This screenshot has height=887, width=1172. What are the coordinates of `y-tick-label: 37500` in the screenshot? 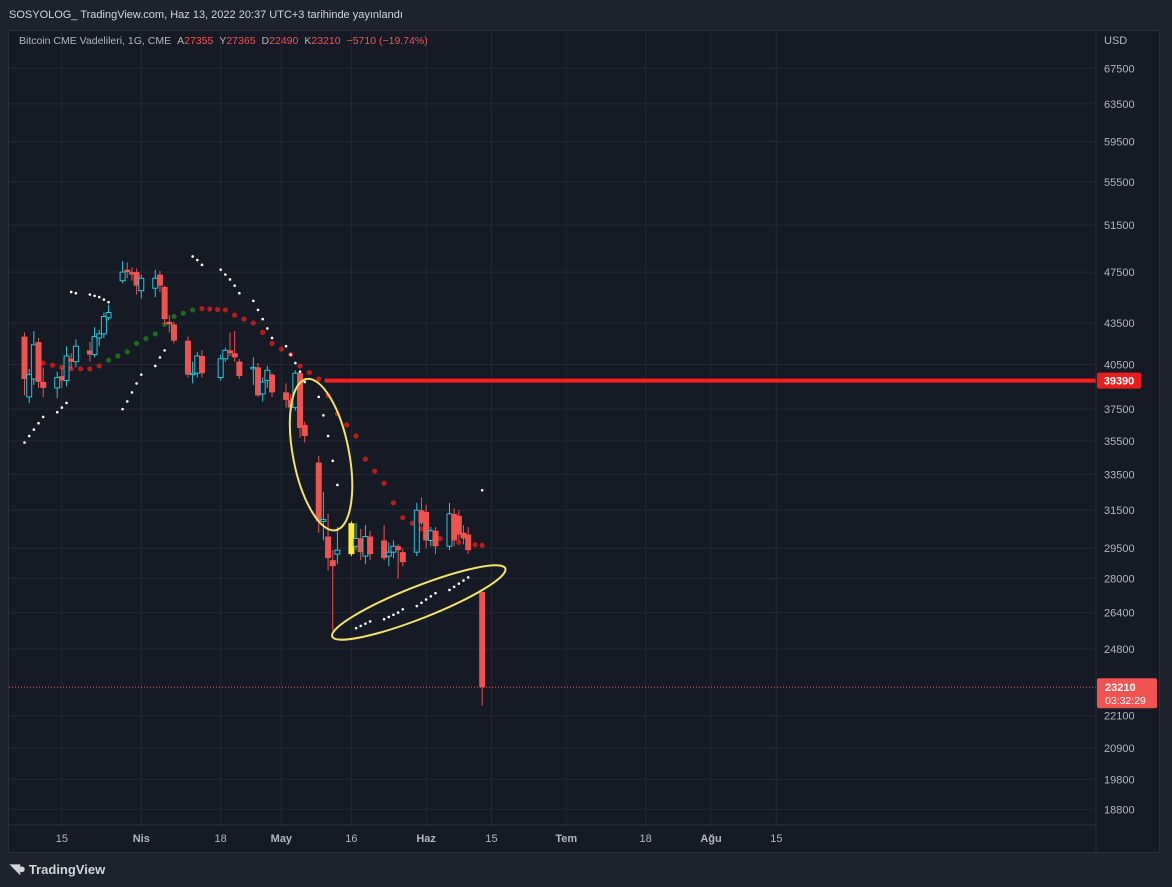 It's located at (1119, 410).